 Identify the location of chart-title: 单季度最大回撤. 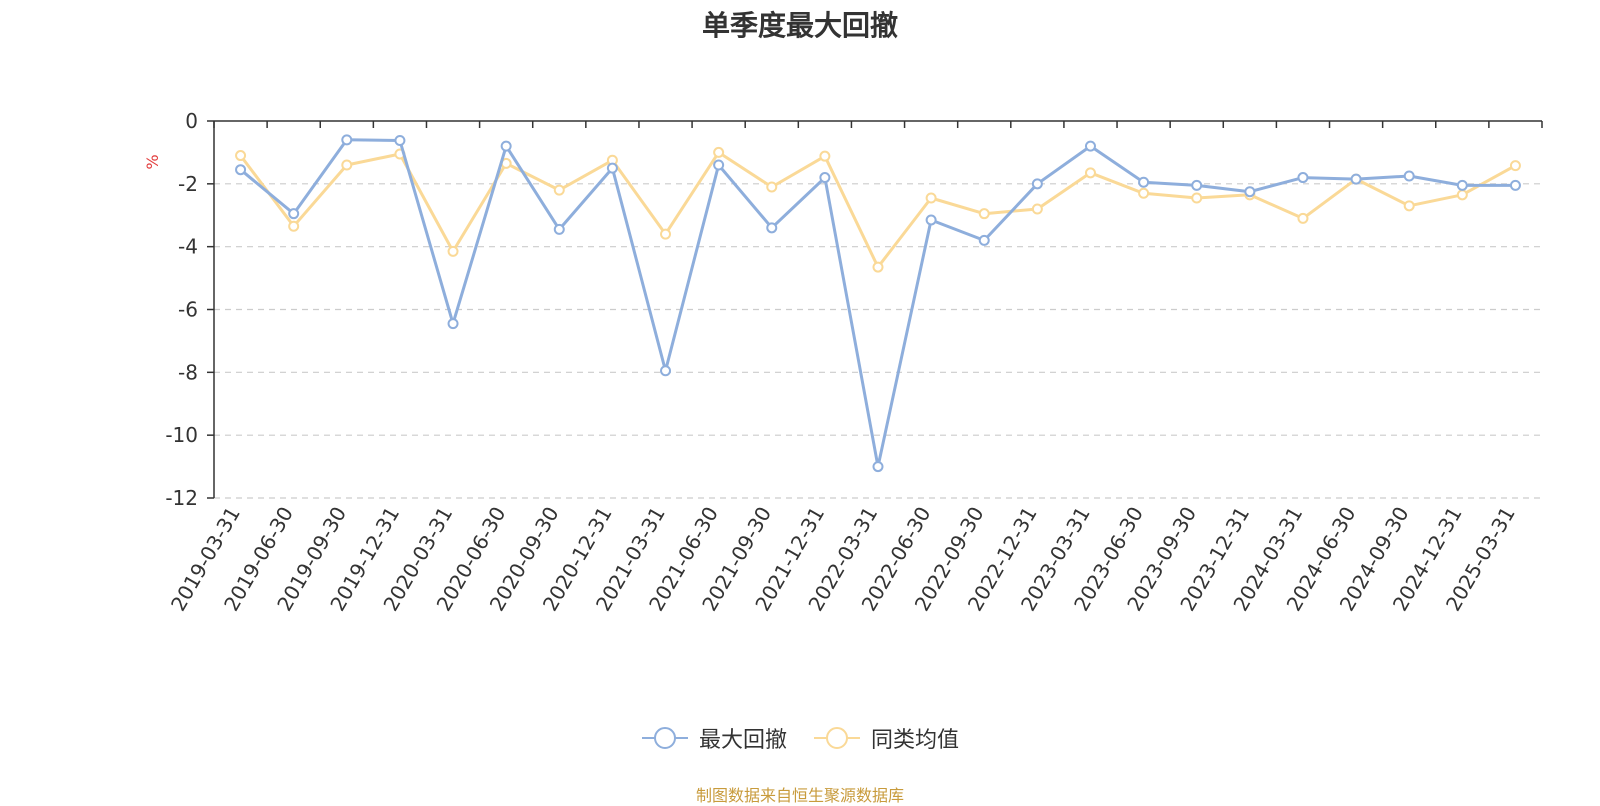
(799, 25).